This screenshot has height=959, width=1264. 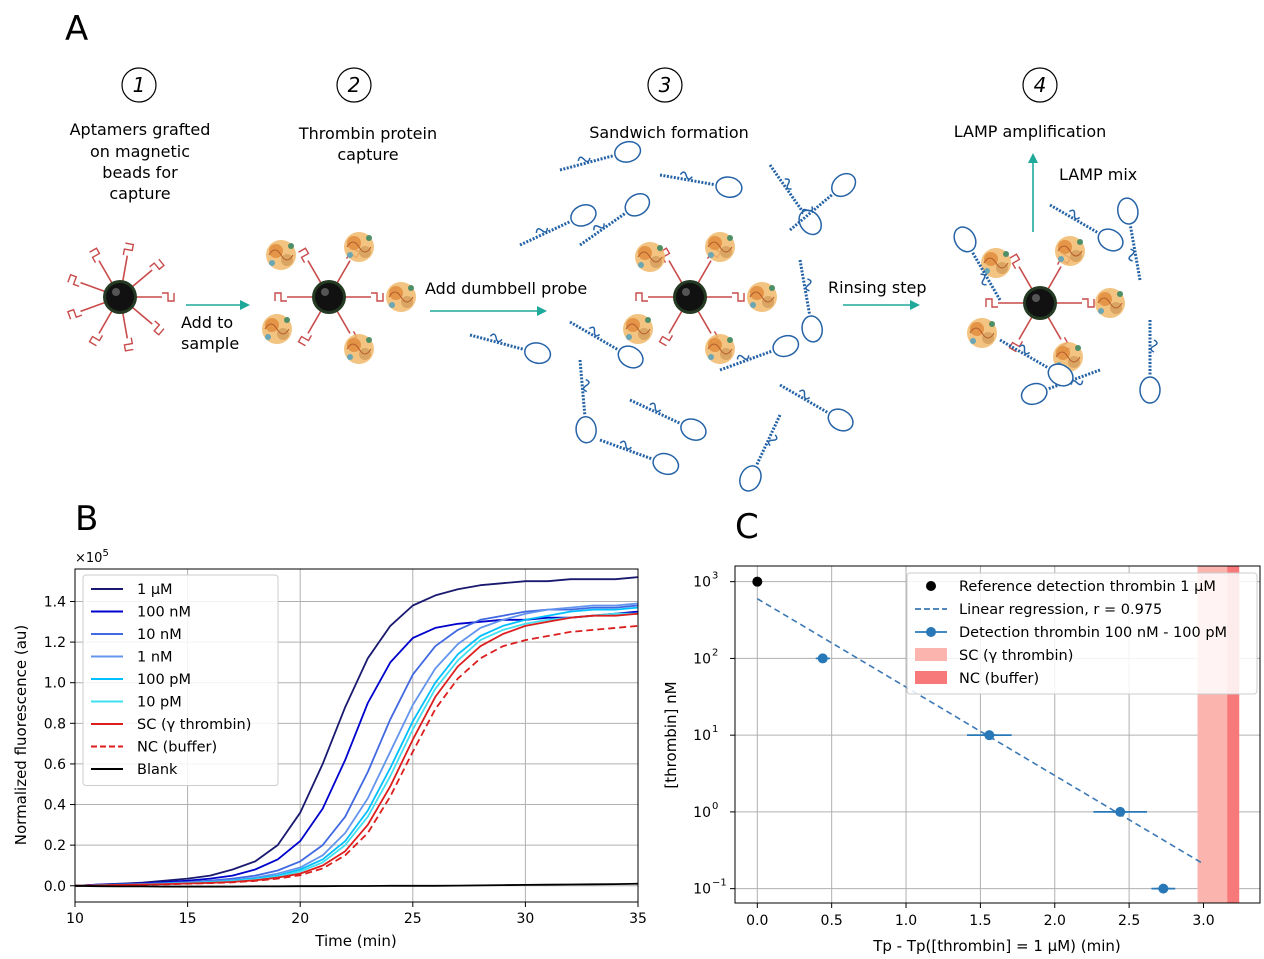 I want to click on chart-b-x-tick-label: 20, so click(x=300, y=919).